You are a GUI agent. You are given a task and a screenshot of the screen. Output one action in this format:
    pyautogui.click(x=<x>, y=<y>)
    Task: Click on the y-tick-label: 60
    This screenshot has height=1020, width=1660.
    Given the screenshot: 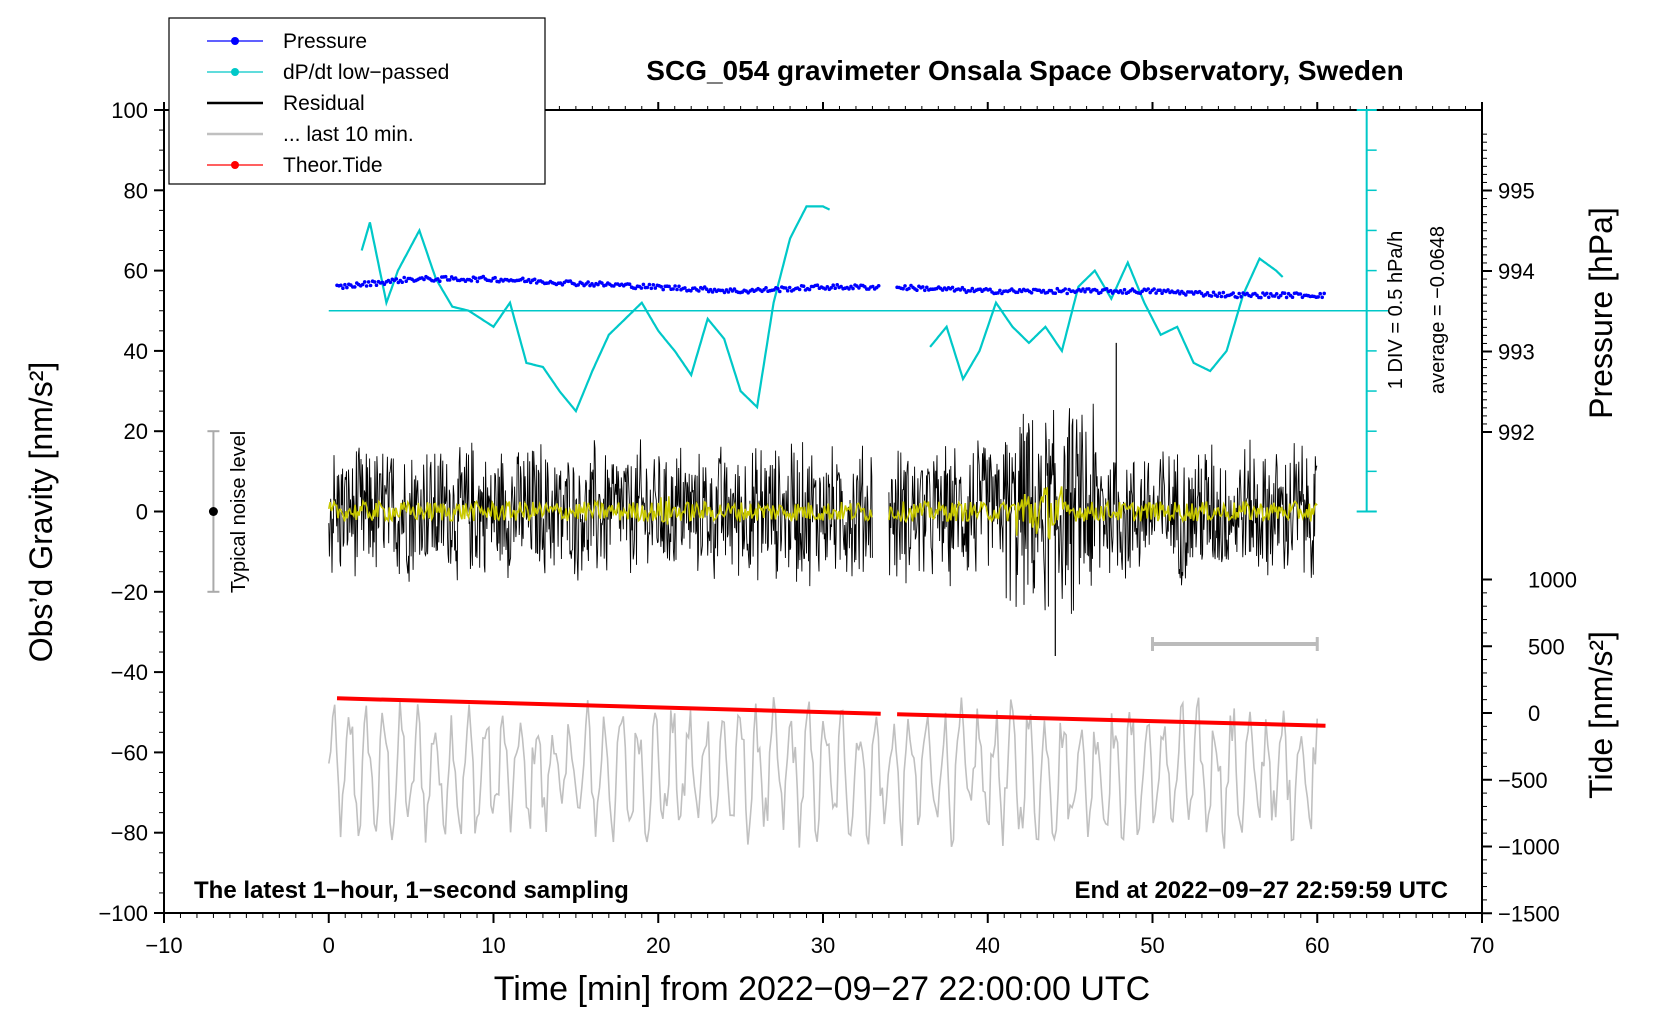 What is the action you would take?
    pyautogui.click(x=136, y=271)
    